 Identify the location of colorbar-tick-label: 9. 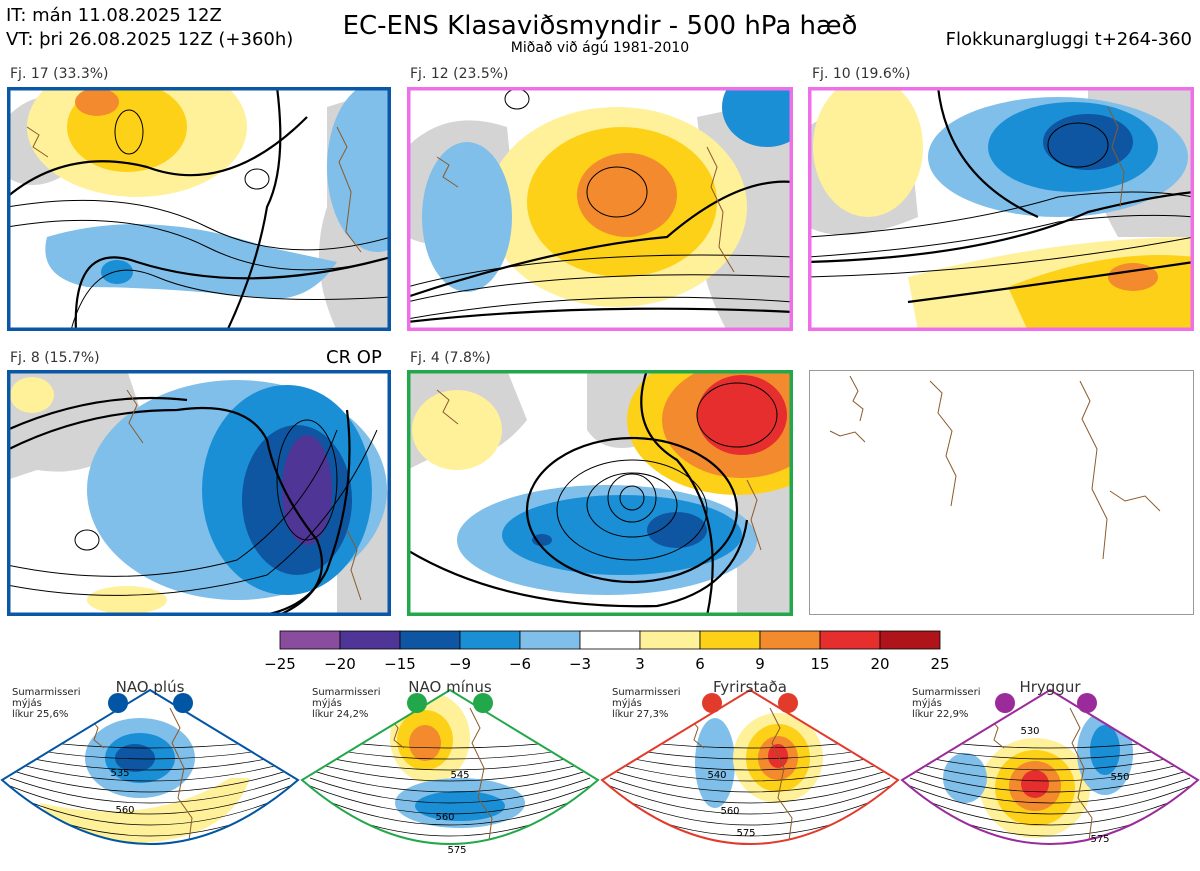
(760, 664).